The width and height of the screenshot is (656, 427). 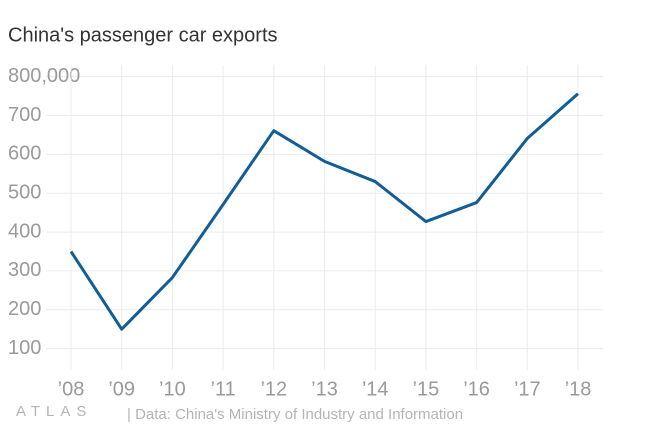 What do you see at coordinates (24, 115) in the screenshot?
I see `y-tick-label: 700` at bounding box center [24, 115].